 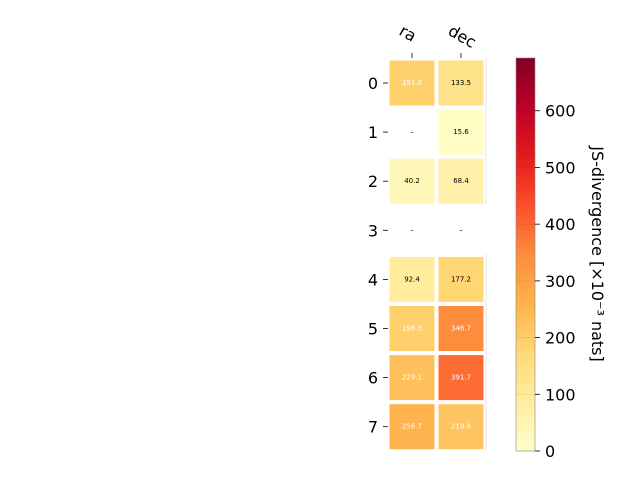 I want to click on colorbar-tick-label: 500, so click(x=560, y=167).